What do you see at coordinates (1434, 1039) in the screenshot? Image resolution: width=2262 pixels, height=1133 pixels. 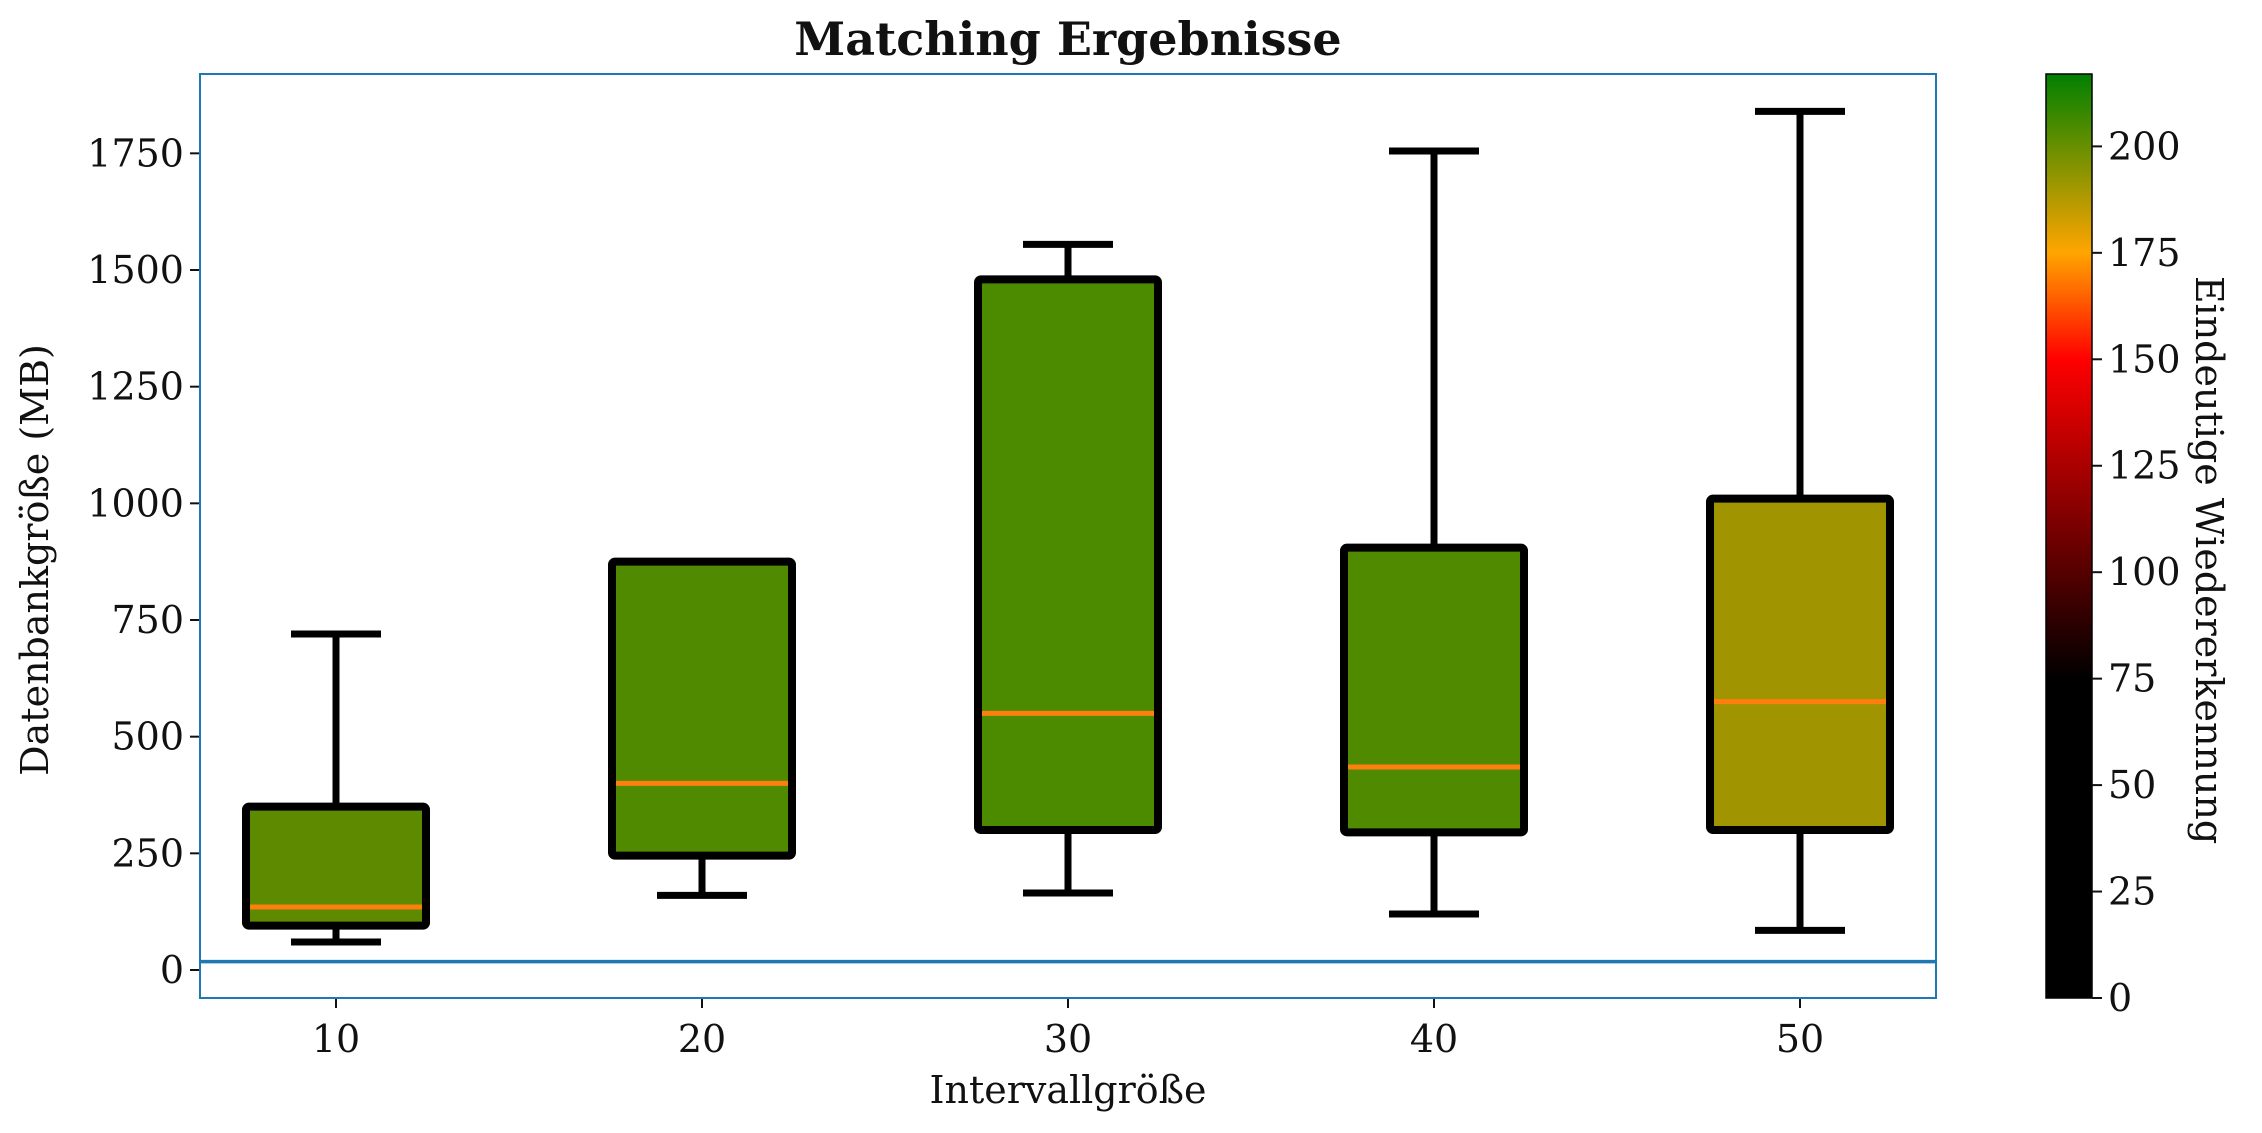 I see `x-tick-label: 40` at bounding box center [1434, 1039].